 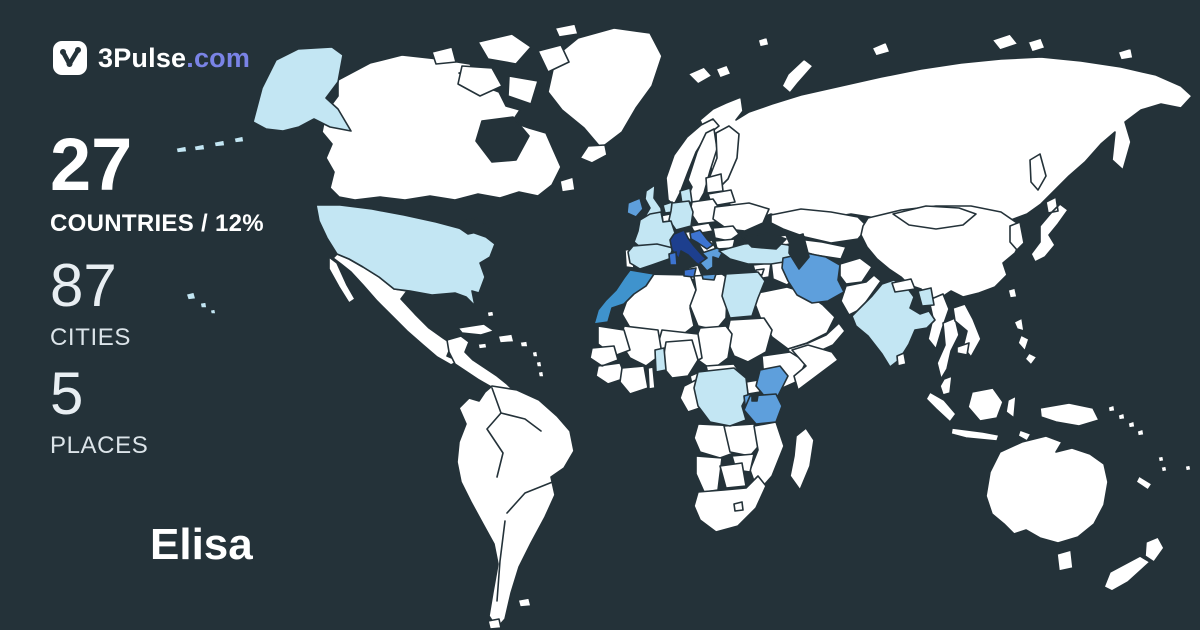 What do you see at coordinates (624, 297) in the screenshot?
I see `country-morocco` at bounding box center [624, 297].